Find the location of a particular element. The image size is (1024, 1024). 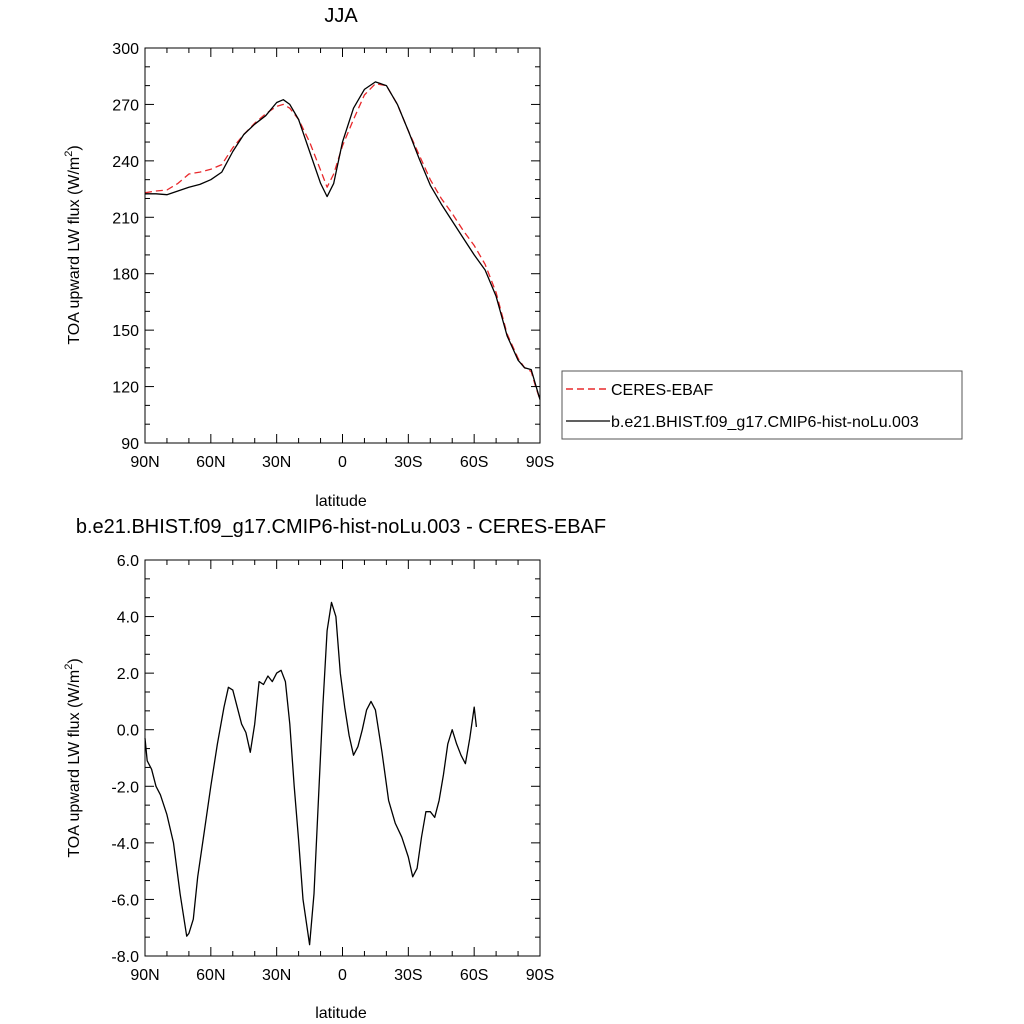

top-y-tick-label: 270 is located at coordinates (125, 105).